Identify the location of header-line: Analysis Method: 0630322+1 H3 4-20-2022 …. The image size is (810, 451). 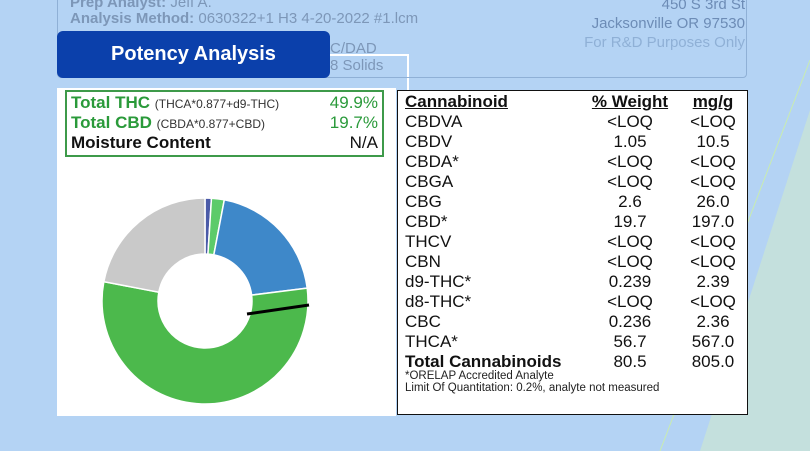
(244, 18).